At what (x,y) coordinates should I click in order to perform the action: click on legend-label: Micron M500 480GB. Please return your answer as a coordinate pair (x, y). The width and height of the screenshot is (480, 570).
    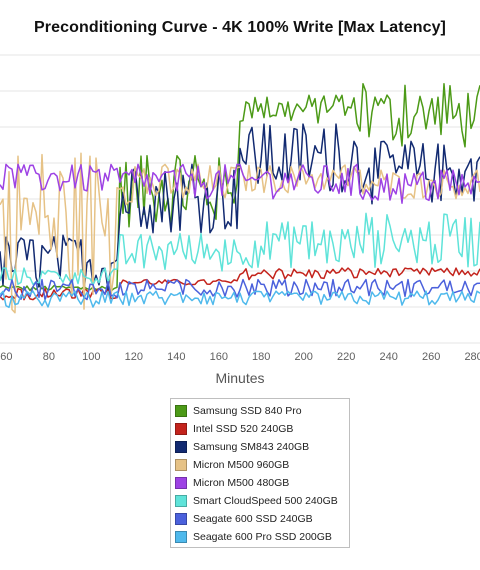
    Looking at the image, I should click on (241, 483).